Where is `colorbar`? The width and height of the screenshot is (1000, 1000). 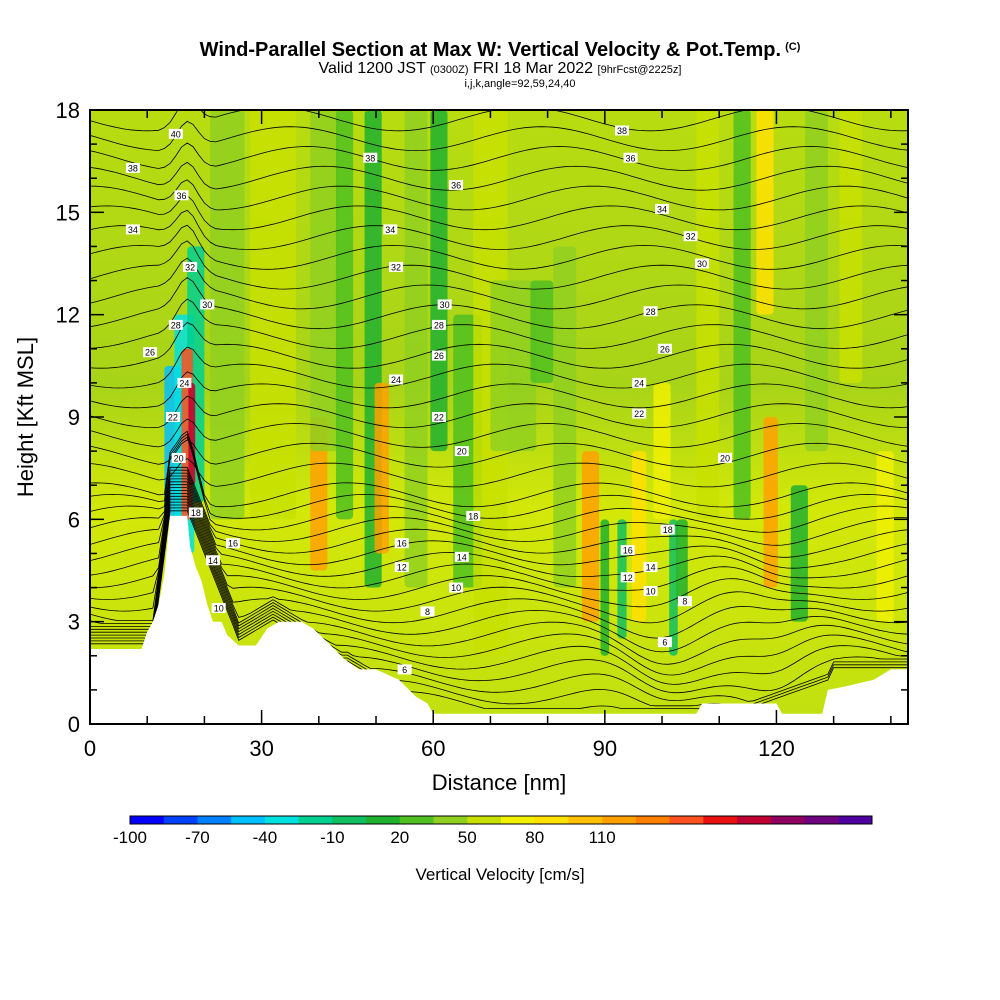
colorbar is located at coordinates (501, 820).